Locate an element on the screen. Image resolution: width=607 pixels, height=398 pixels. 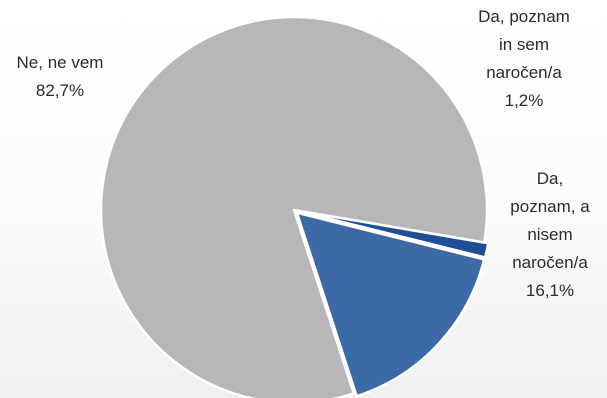
slice-label-line: Ne, ne vem is located at coordinates (60, 62).